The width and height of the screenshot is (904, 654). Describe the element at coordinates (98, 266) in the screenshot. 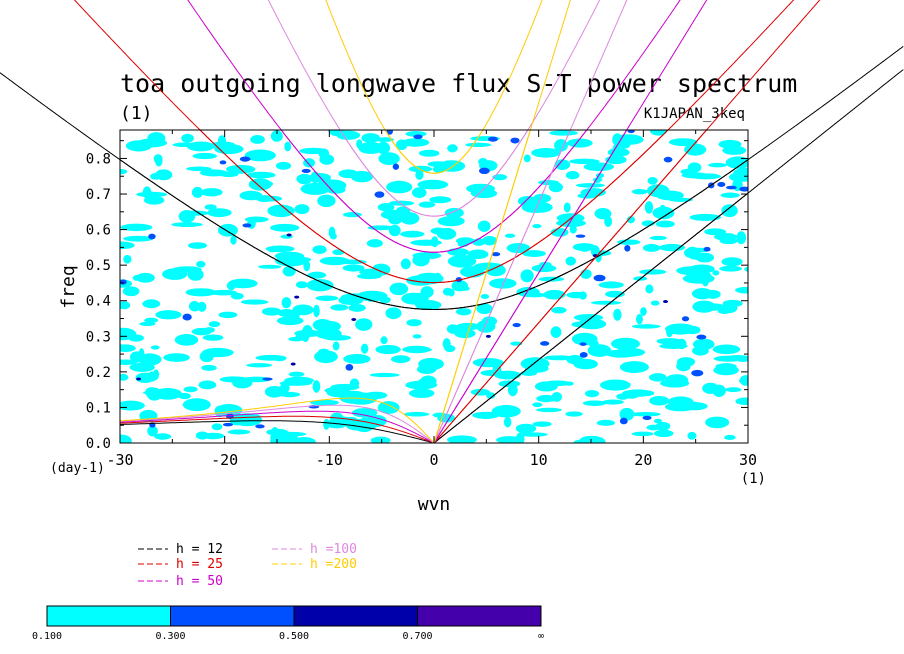

I see `y-tick-label: 0.5` at that location.